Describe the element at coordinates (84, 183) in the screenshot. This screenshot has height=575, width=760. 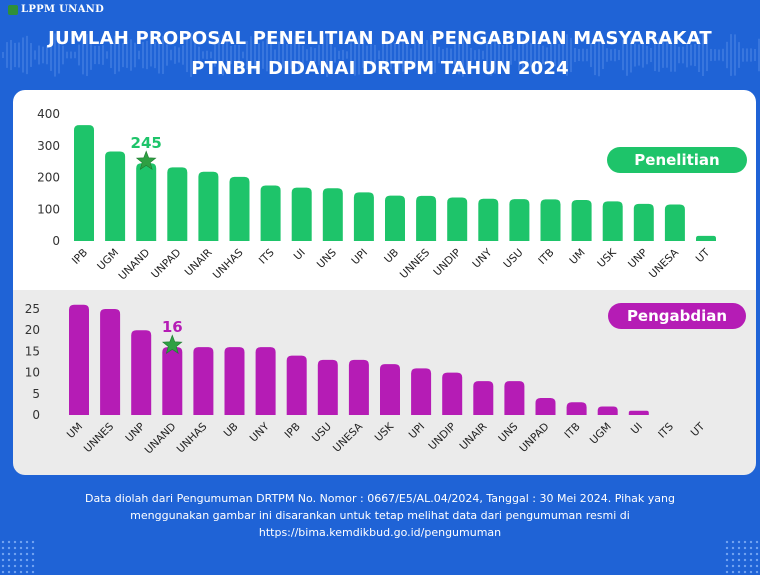
I see `penelitian-bar-ipb` at that location.